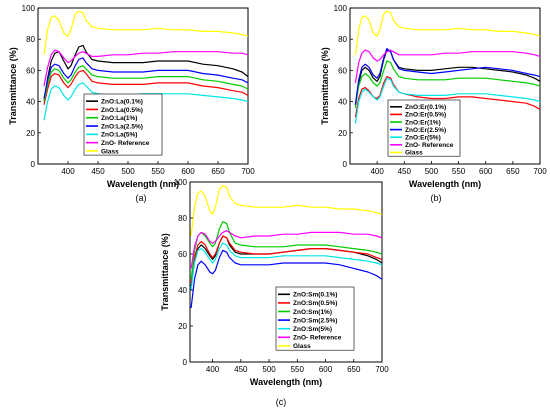 The height and width of the screenshot is (416, 550). Describe the element at coordinates (315, 295) in the screenshot. I see `legend-label: ZnO:Sm(0.1%)` at that location.